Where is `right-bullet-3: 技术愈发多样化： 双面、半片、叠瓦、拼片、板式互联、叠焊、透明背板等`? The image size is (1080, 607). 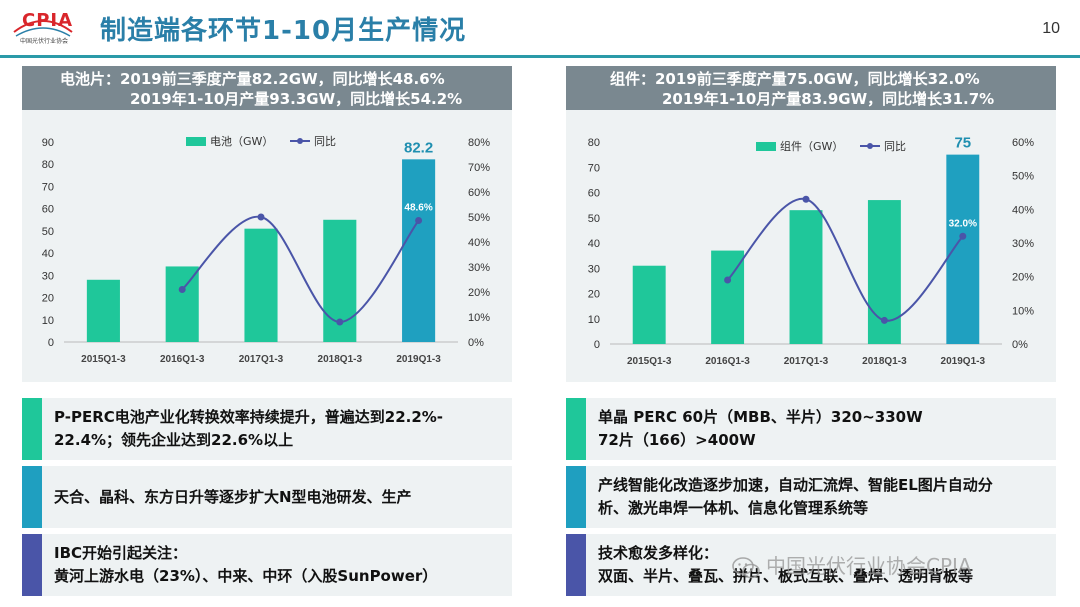 right-bullet-3: 技术愈发多样化： 双面、半片、叠瓦、拼片、板式互联、叠焊、透明背板等 is located at coordinates (811, 565).